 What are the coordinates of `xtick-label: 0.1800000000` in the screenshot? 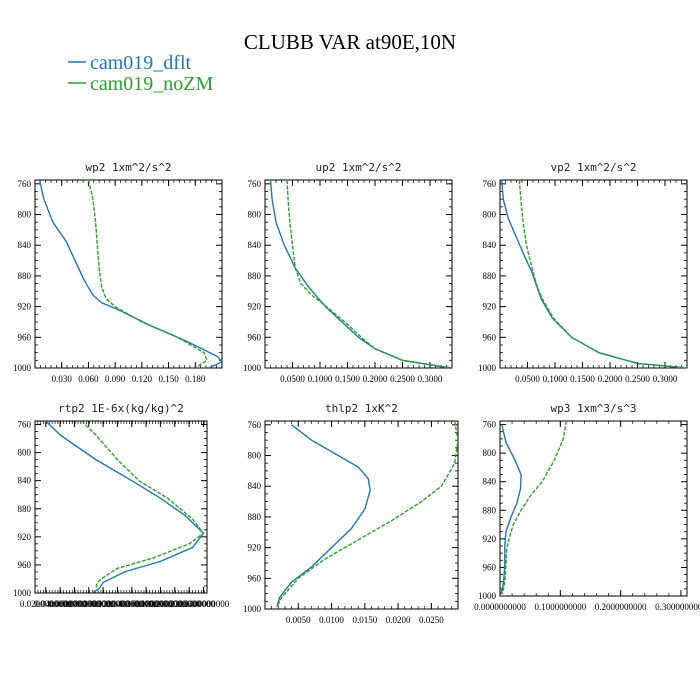 It's located at (161, 604).